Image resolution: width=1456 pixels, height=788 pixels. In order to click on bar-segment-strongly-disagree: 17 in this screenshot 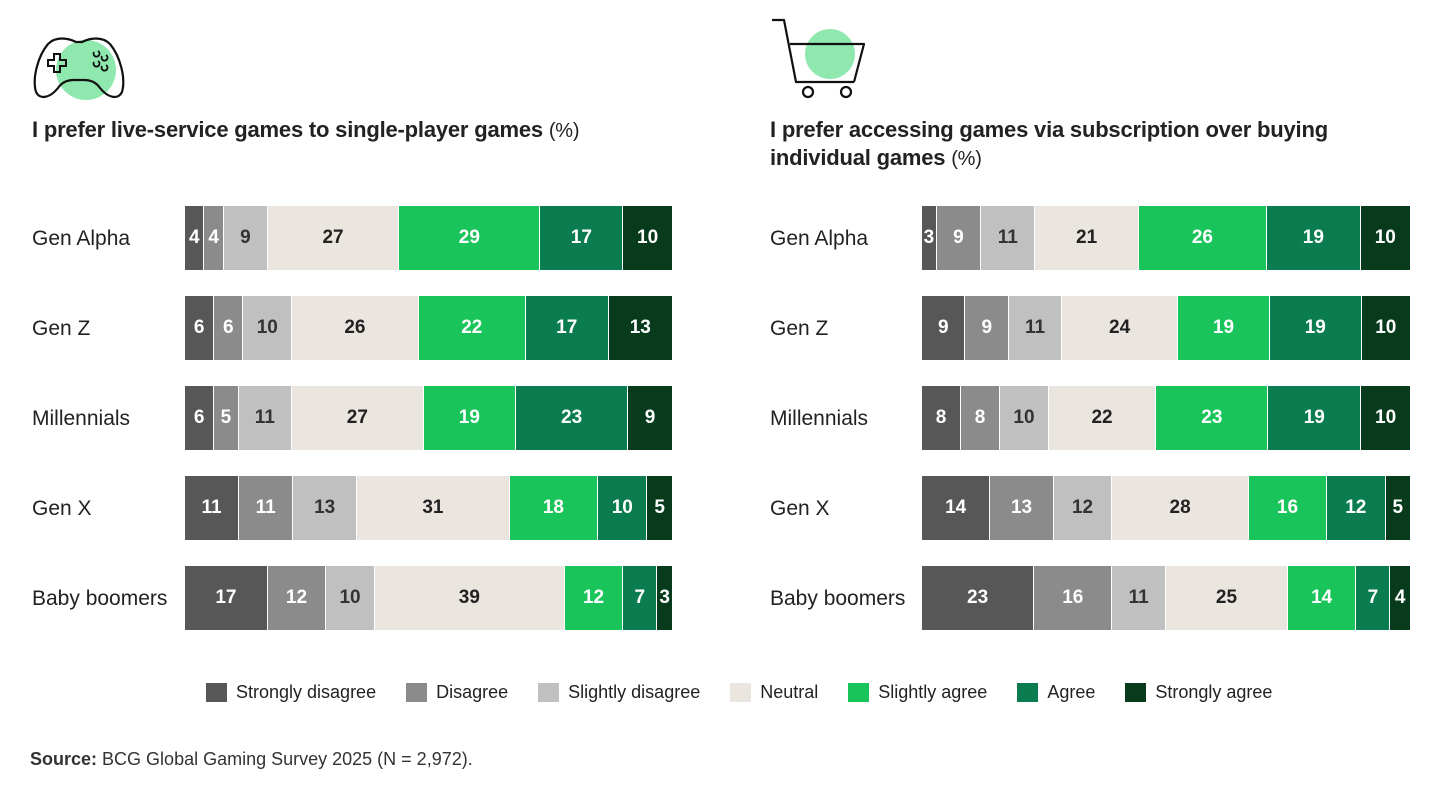, I will do `click(226, 598)`.